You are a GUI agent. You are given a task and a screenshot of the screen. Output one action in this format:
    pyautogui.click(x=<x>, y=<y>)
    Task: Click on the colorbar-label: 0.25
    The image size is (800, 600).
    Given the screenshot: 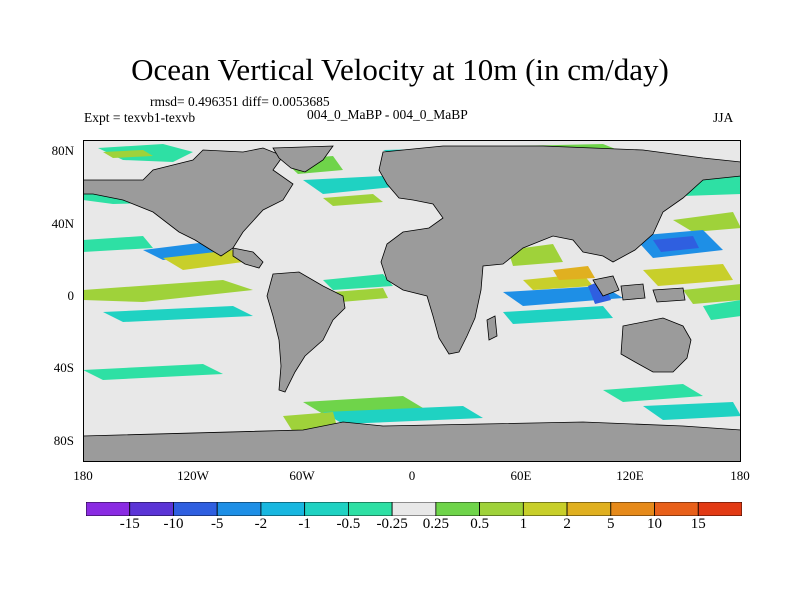 What is the action you would take?
    pyautogui.click(x=435, y=524)
    